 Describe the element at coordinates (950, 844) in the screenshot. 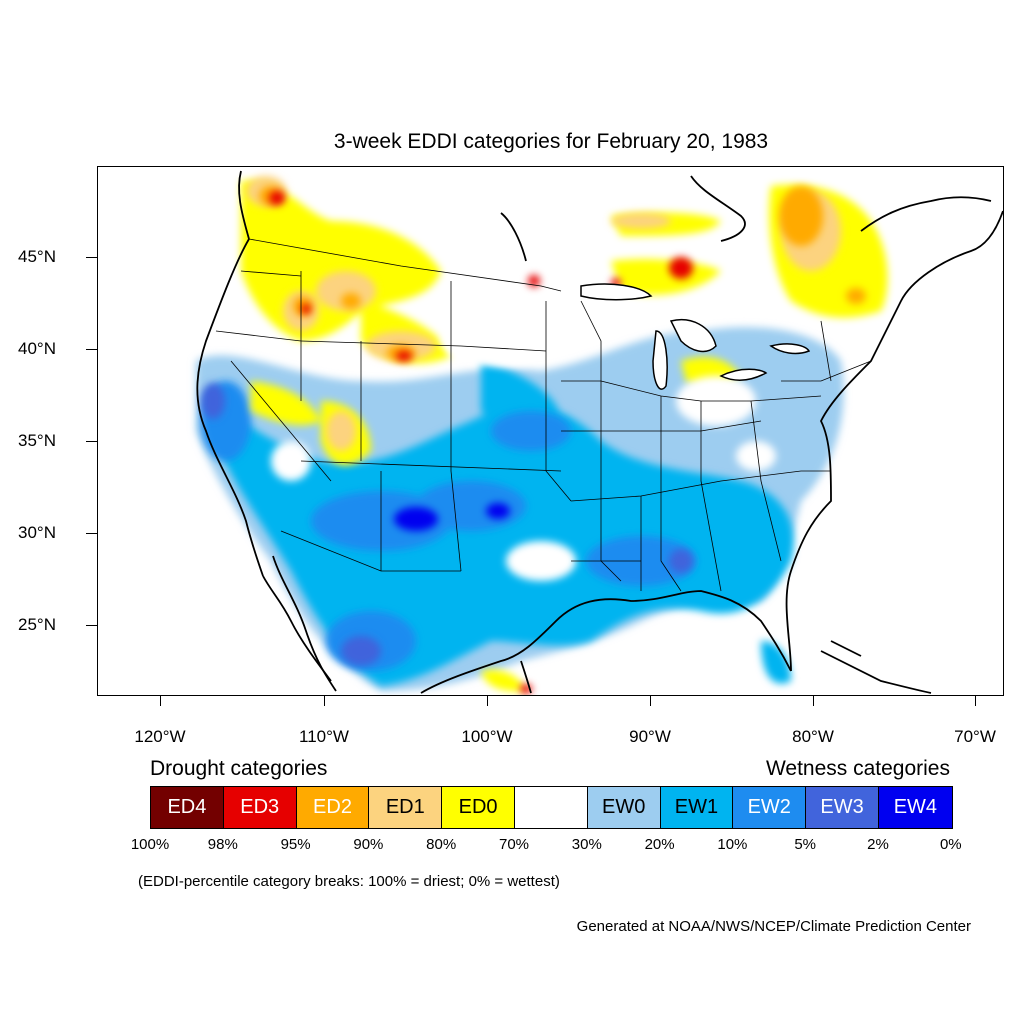

I see `percentile-label: 0%` at that location.